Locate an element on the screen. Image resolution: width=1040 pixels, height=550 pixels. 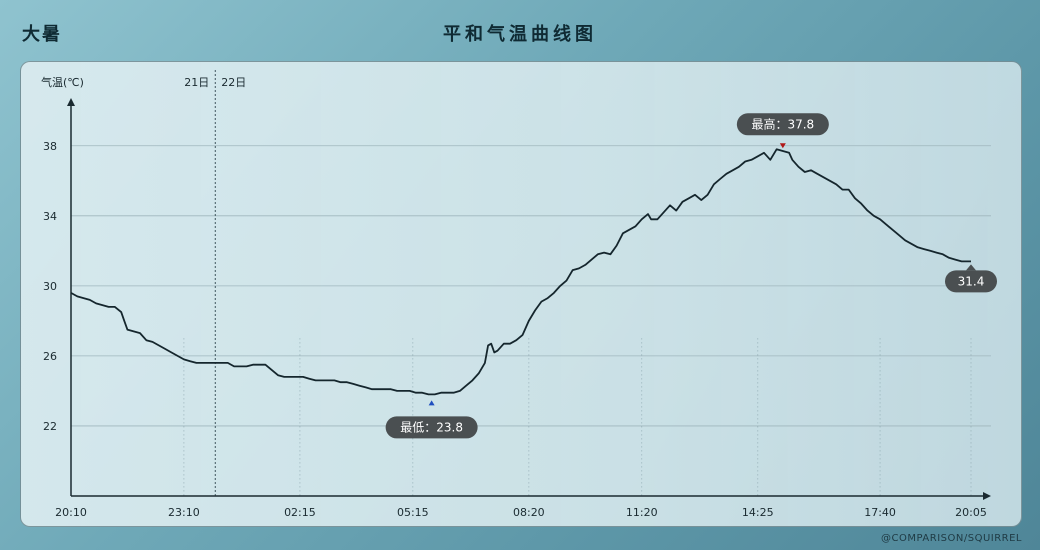
x-tick-label: 05:15 is located at coordinates (413, 512).